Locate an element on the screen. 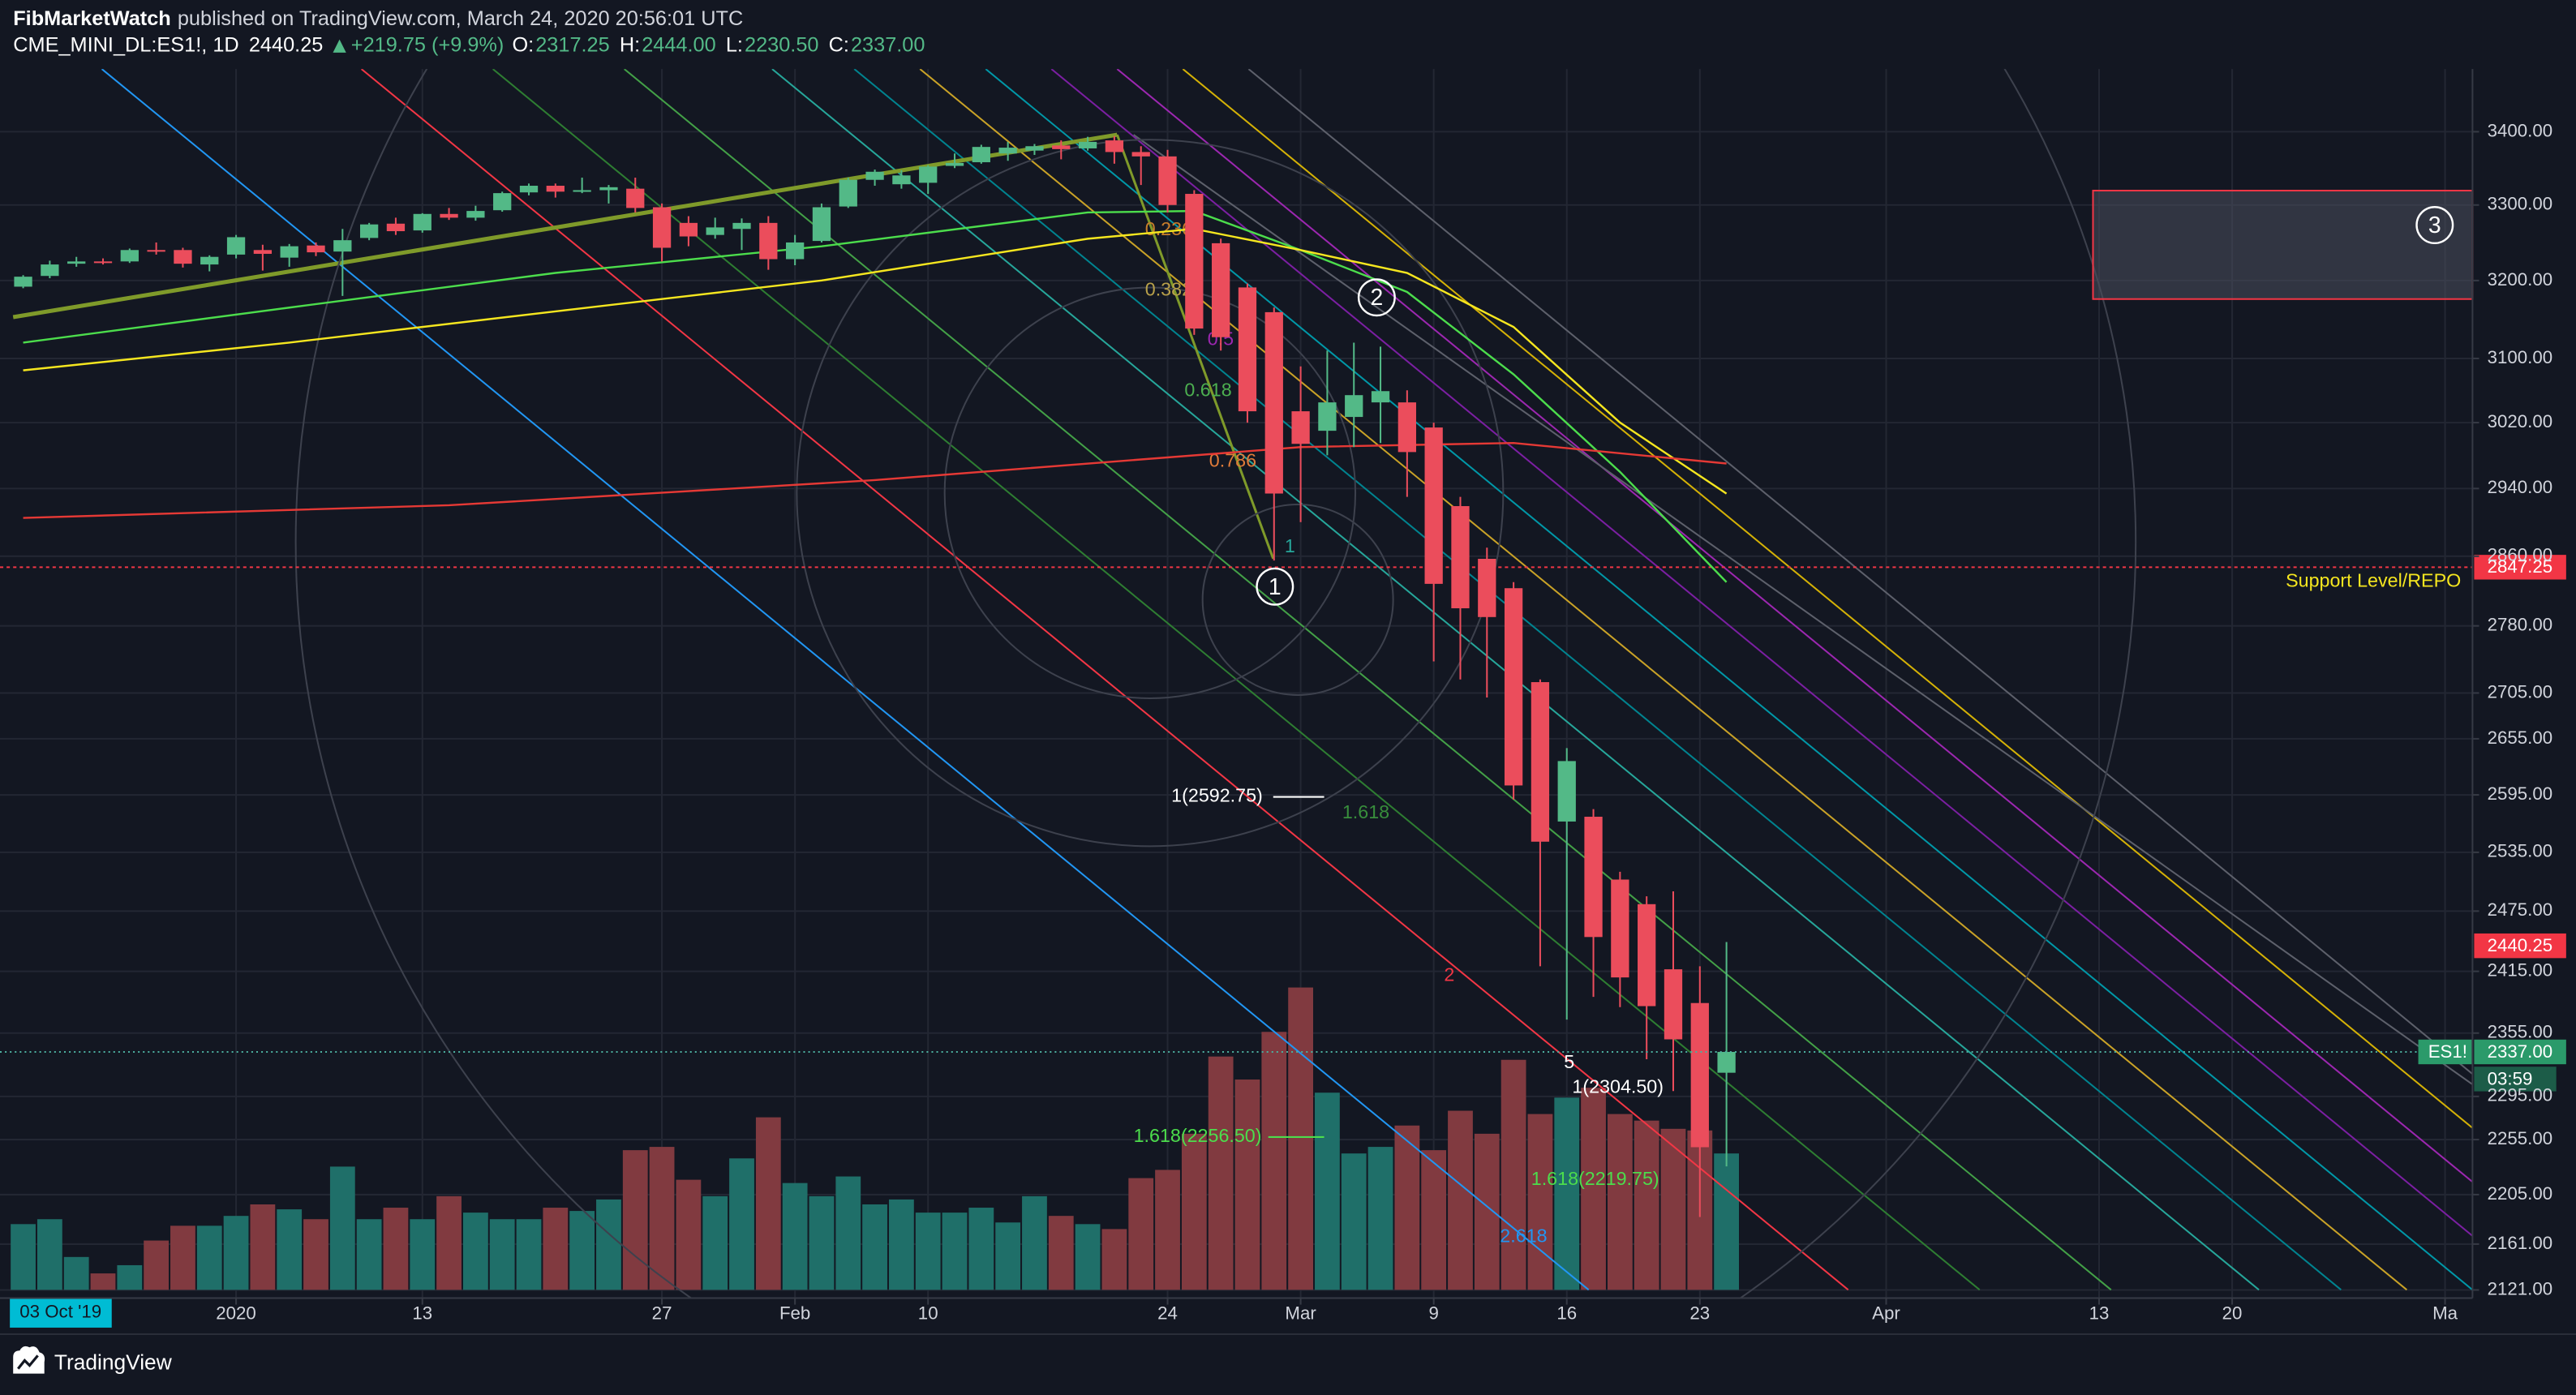 Image resolution: width=2576 pixels, height=1395 pixels. fib-label: 1.618(2219.75) is located at coordinates (1595, 1178).